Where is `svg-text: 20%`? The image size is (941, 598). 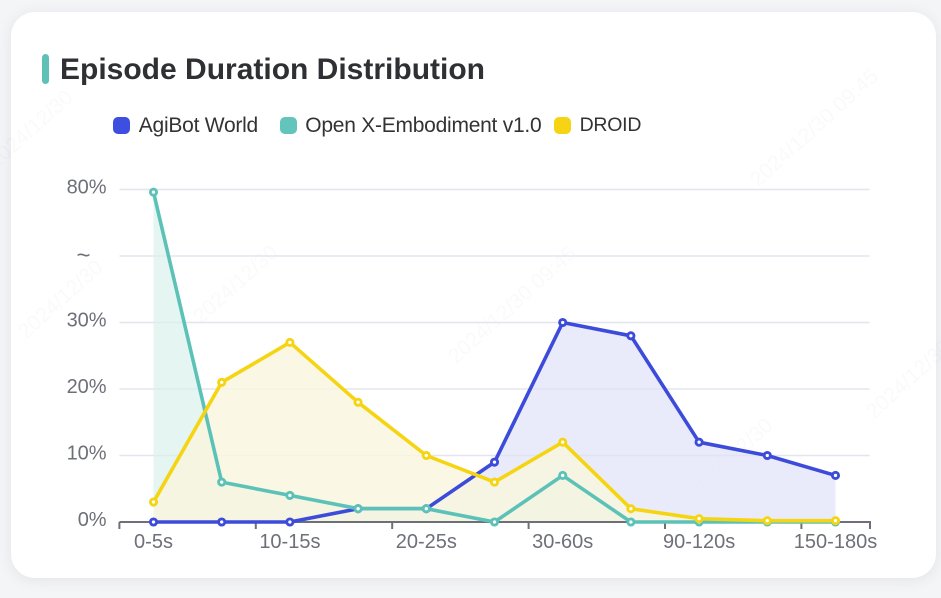 svg-text: 20% is located at coordinates (87, 387).